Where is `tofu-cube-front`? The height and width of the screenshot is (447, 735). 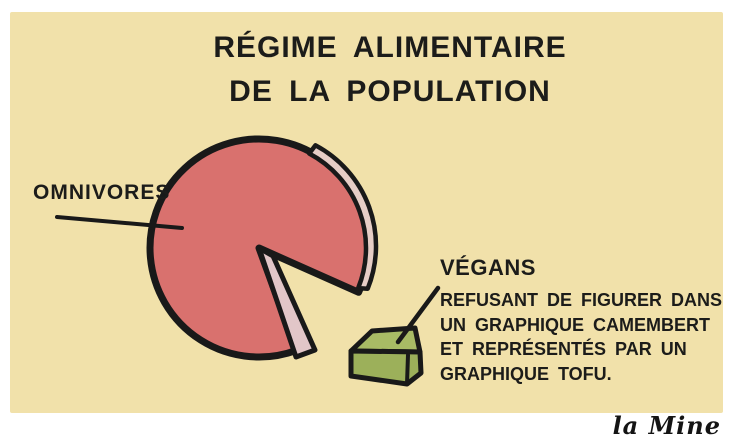
tofu-cube-front is located at coordinates (386, 367).